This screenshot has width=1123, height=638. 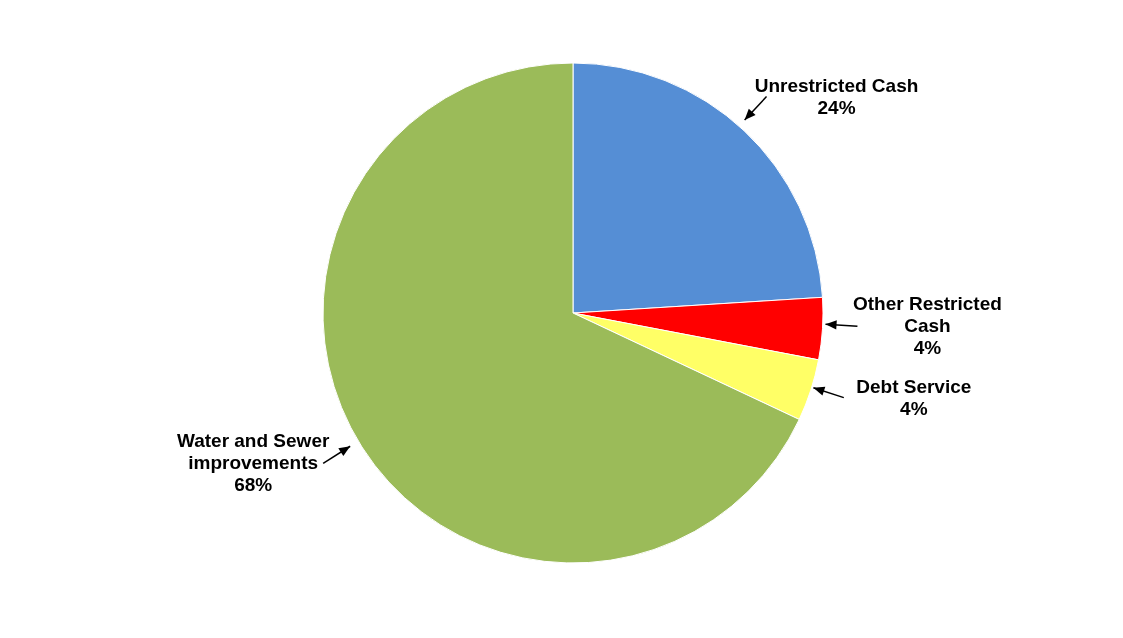 What do you see at coordinates (927, 315) in the screenshot?
I see `slice-label: Other Restricted Cash` at bounding box center [927, 315].